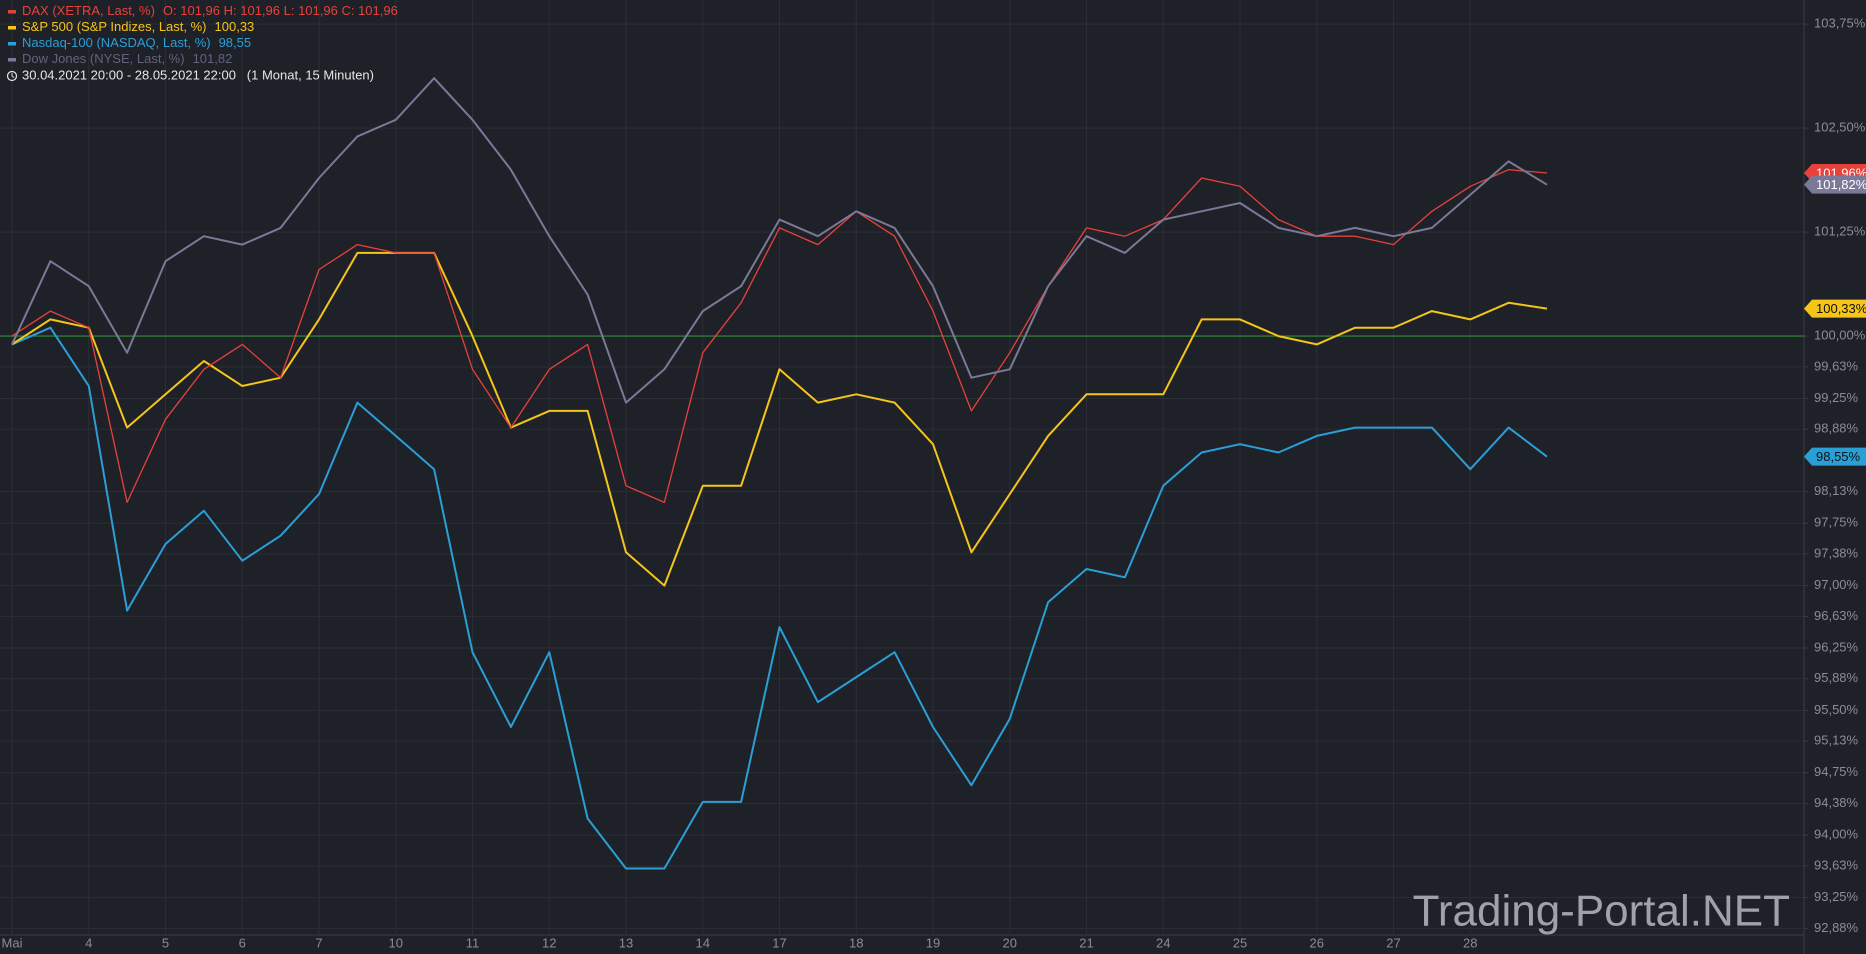 This screenshot has height=954, width=1866. I want to click on x-tick-label: Mai, so click(12, 942).